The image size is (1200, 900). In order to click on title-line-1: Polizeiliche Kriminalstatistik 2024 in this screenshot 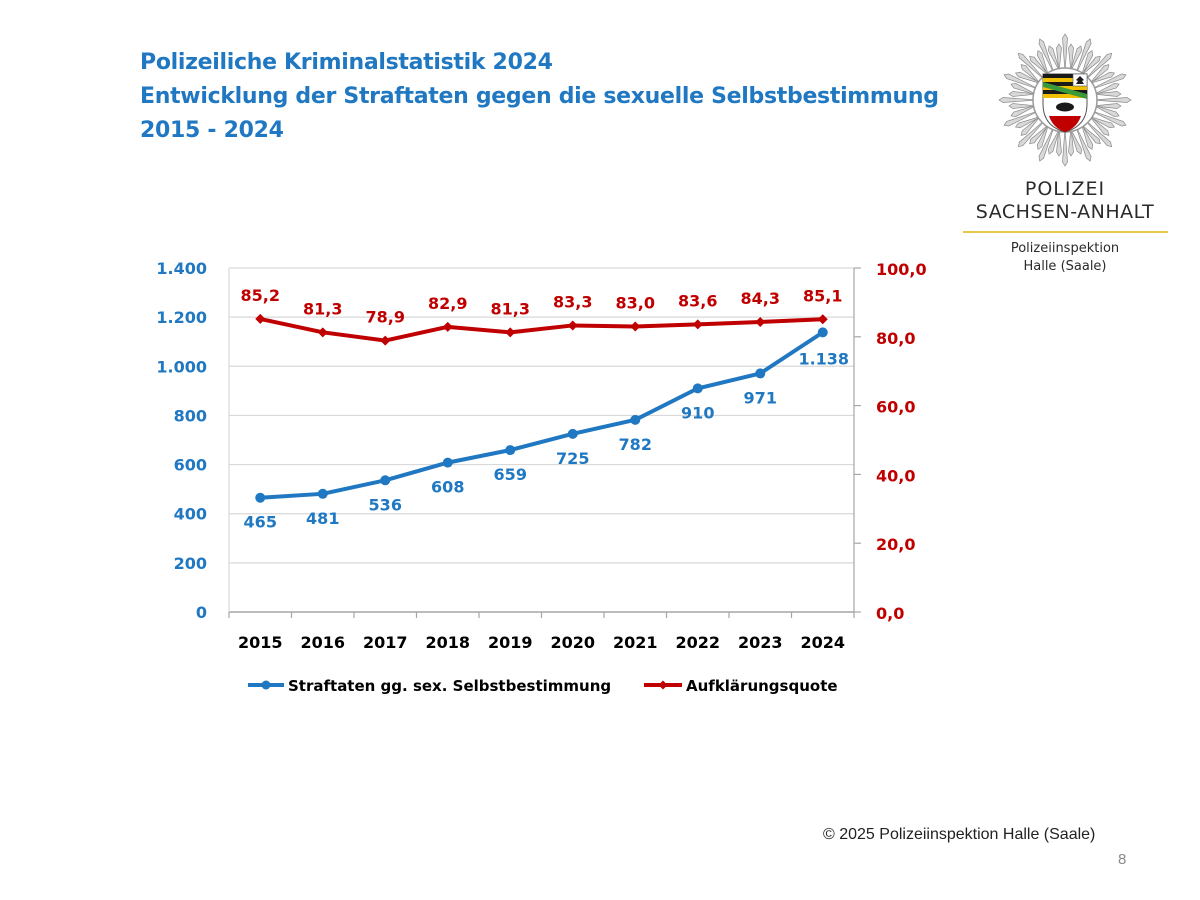, I will do `click(346, 62)`.